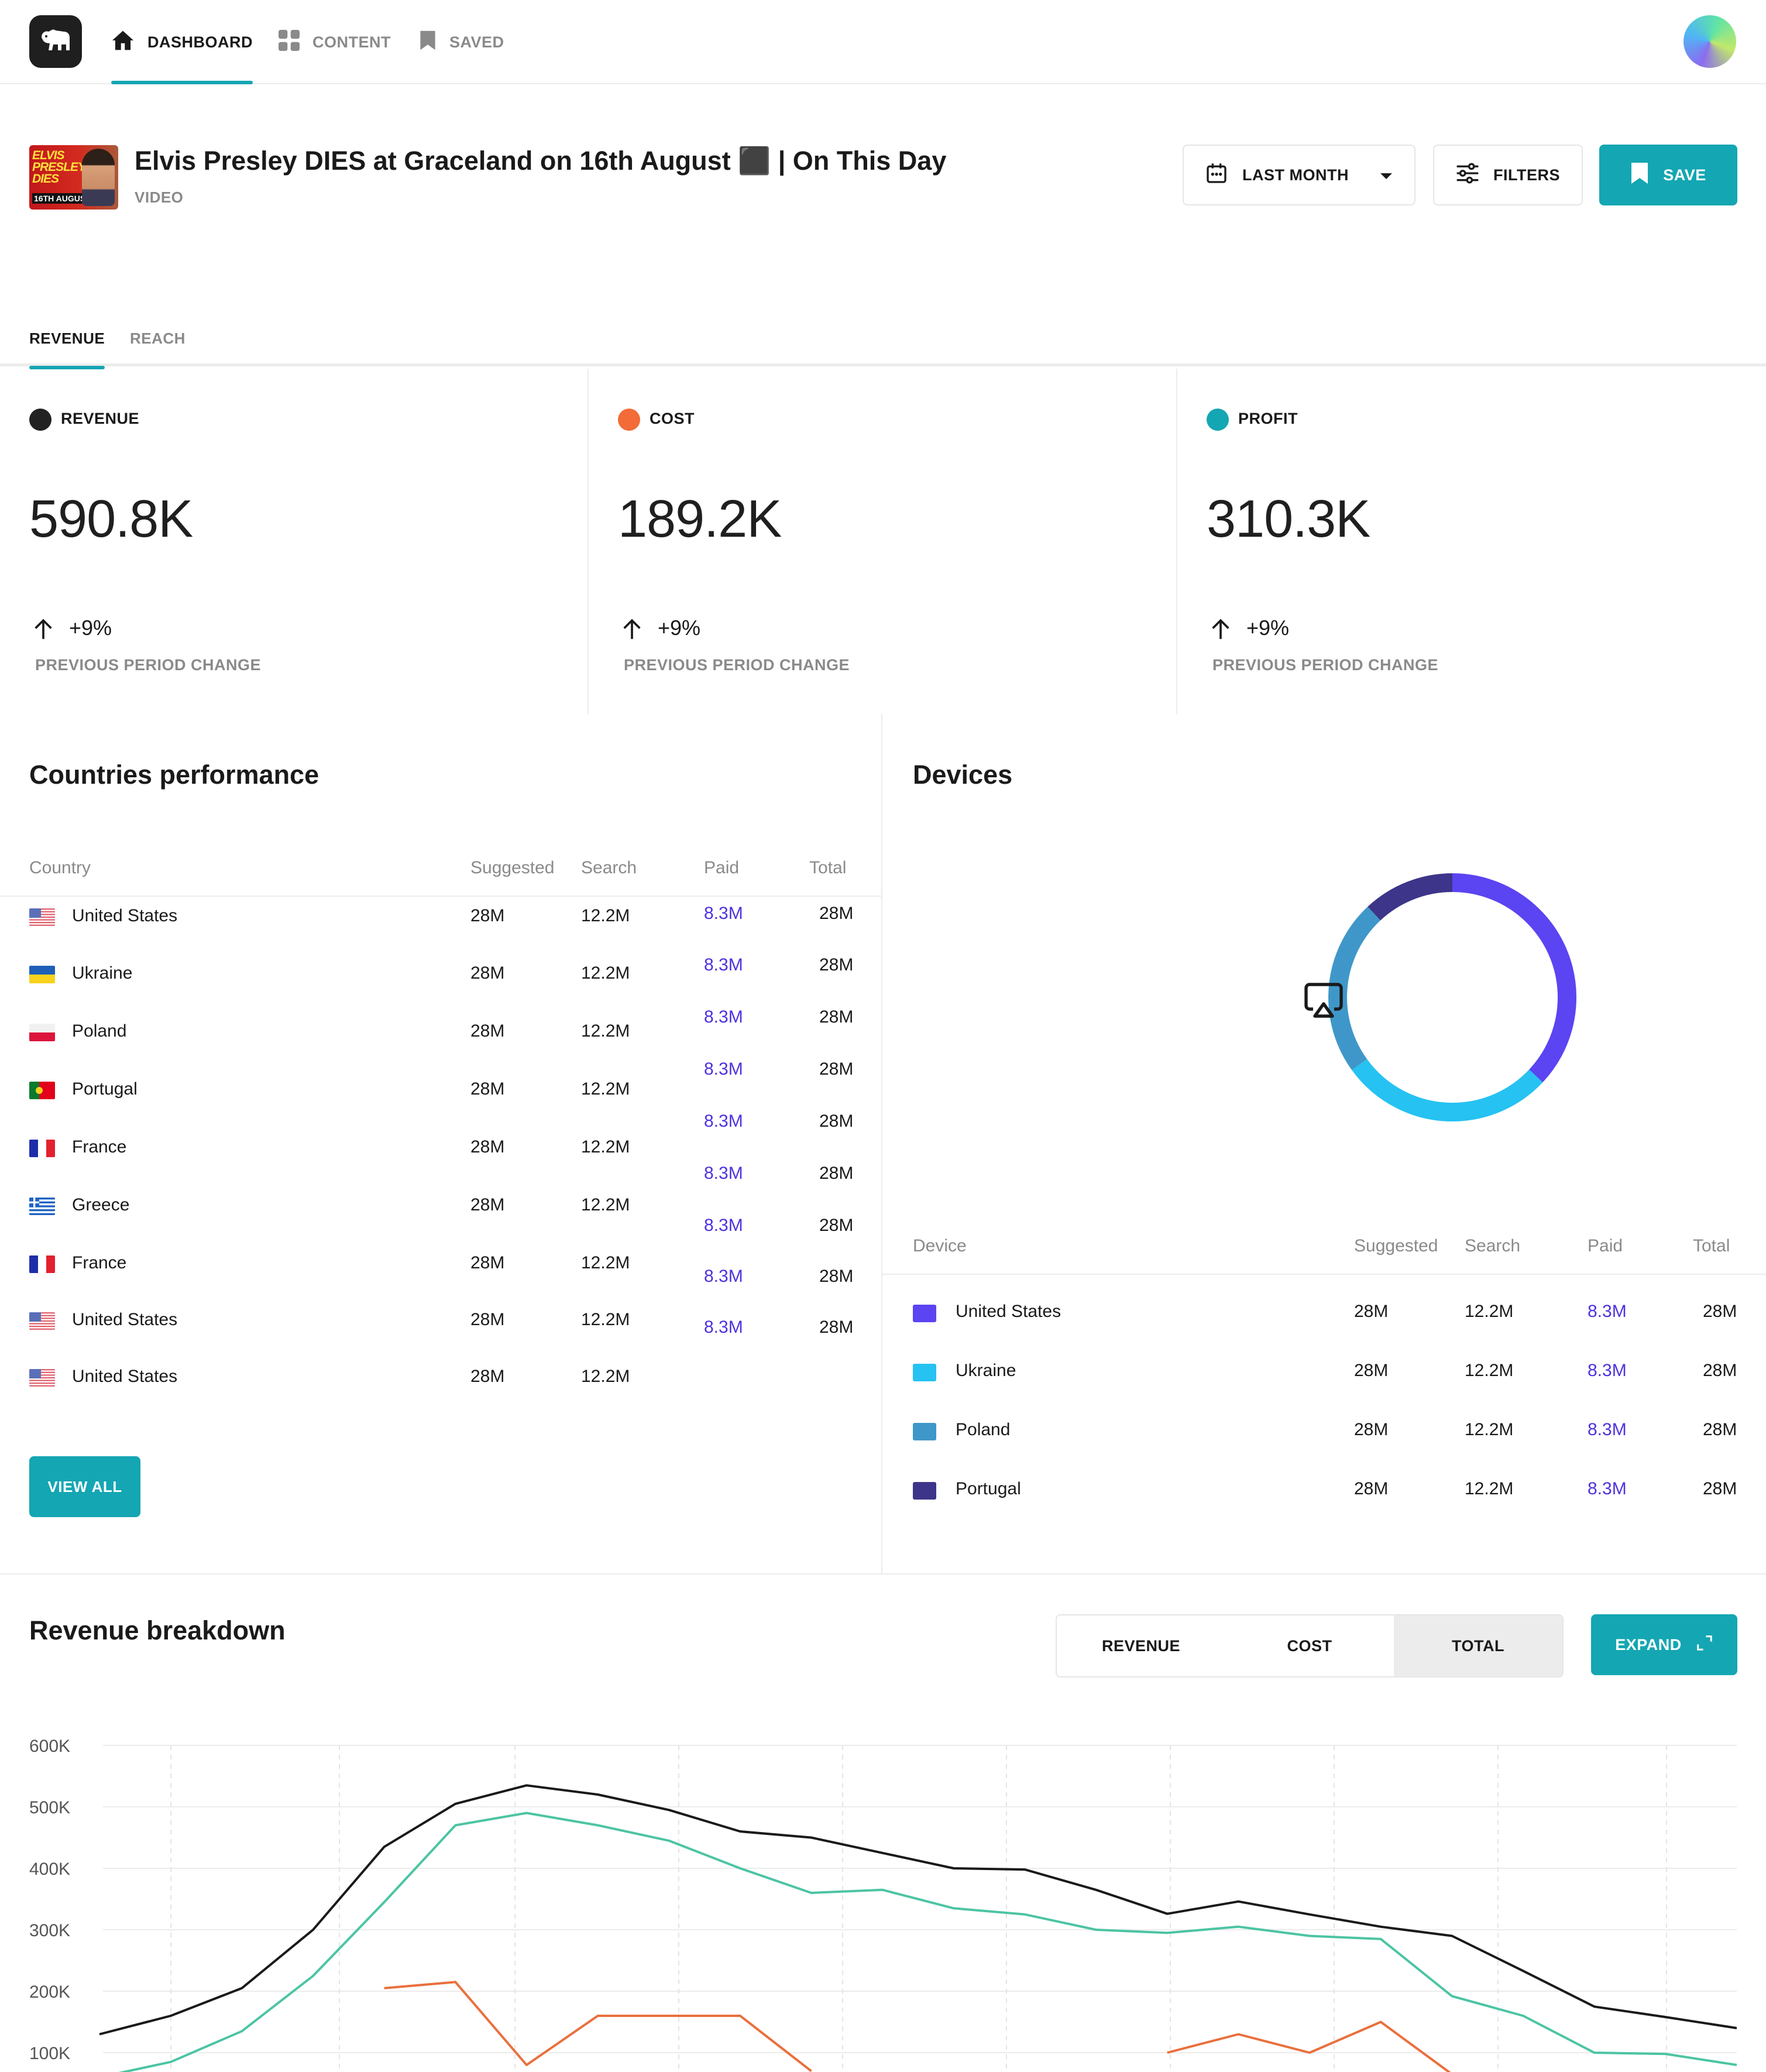 This screenshot has height=2072, width=1766. Describe the element at coordinates (1141, 1646) in the screenshot. I see `segment-revenue: REVENUE` at that location.